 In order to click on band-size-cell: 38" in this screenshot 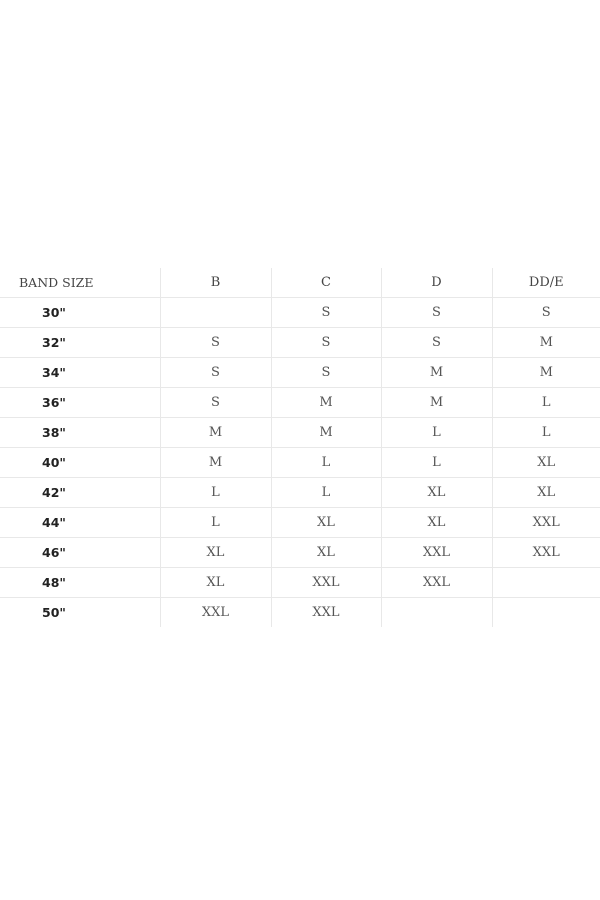, I will do `click(80, 432)`.